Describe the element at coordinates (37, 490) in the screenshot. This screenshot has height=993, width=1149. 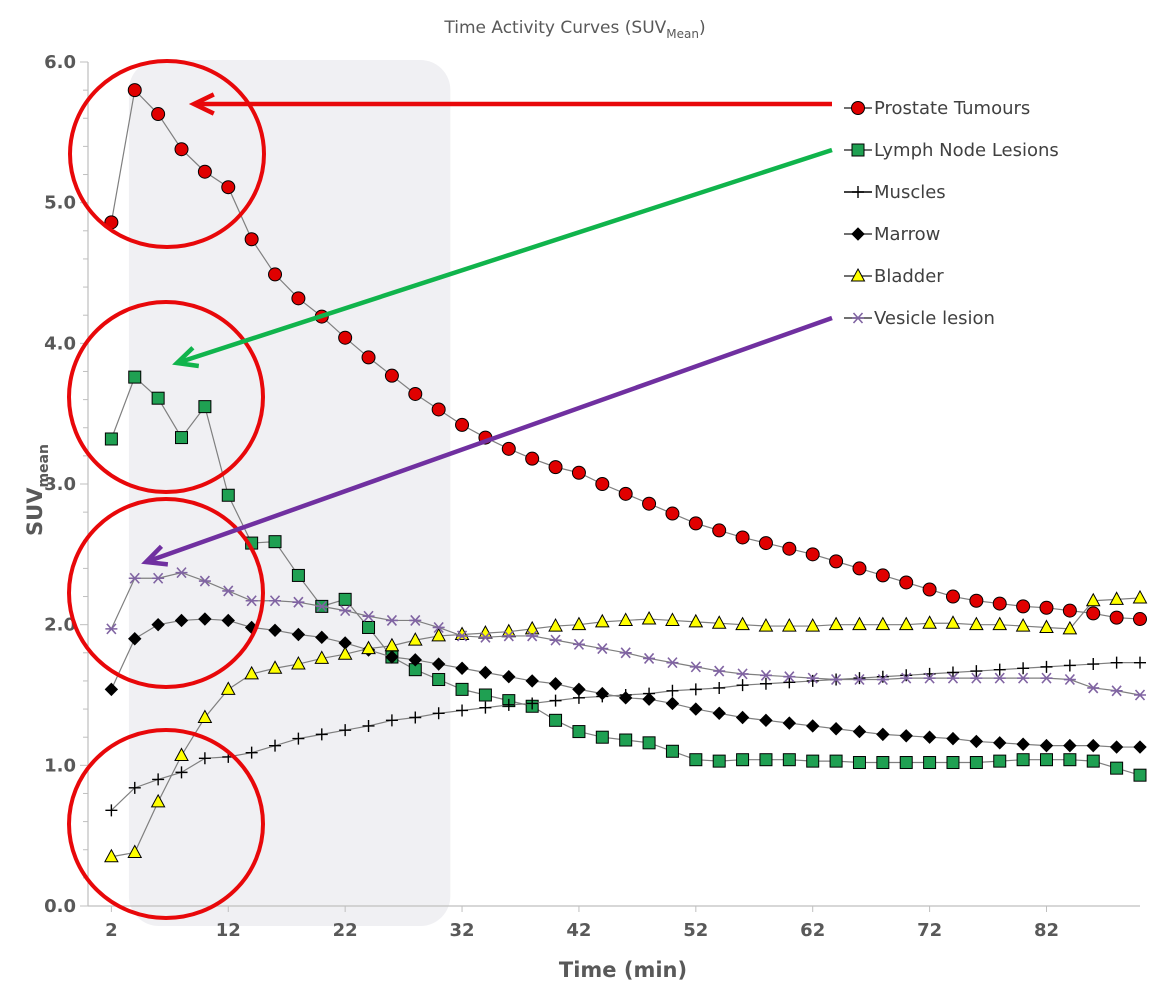
I see `y-axis-label: SUVmean` at that location.